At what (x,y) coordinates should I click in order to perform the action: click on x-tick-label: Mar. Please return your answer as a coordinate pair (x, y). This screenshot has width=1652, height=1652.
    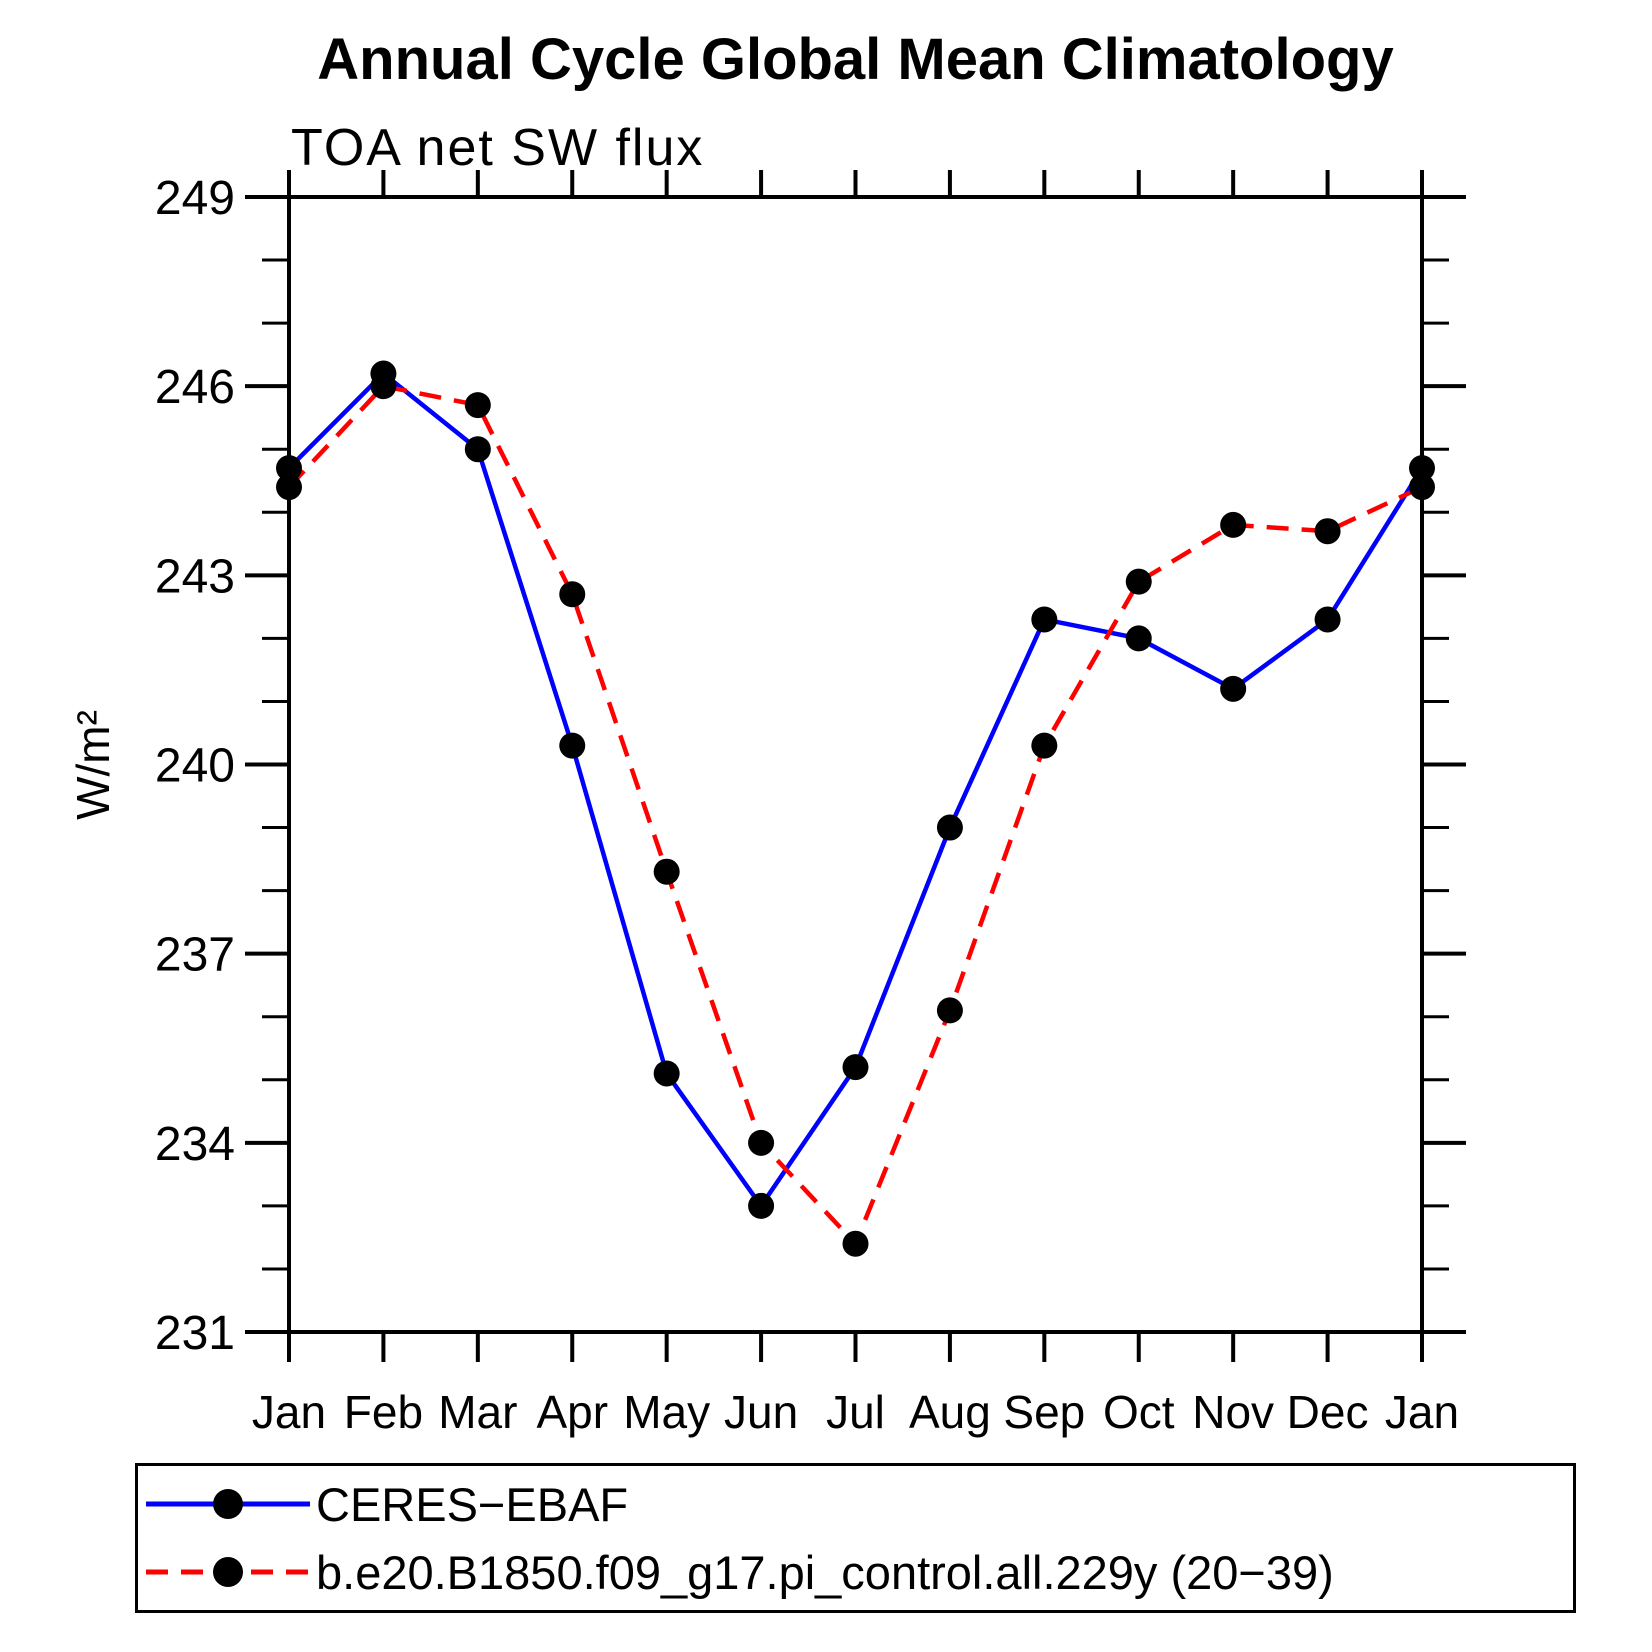
    Looking at the image, I should click on (477, 1412).